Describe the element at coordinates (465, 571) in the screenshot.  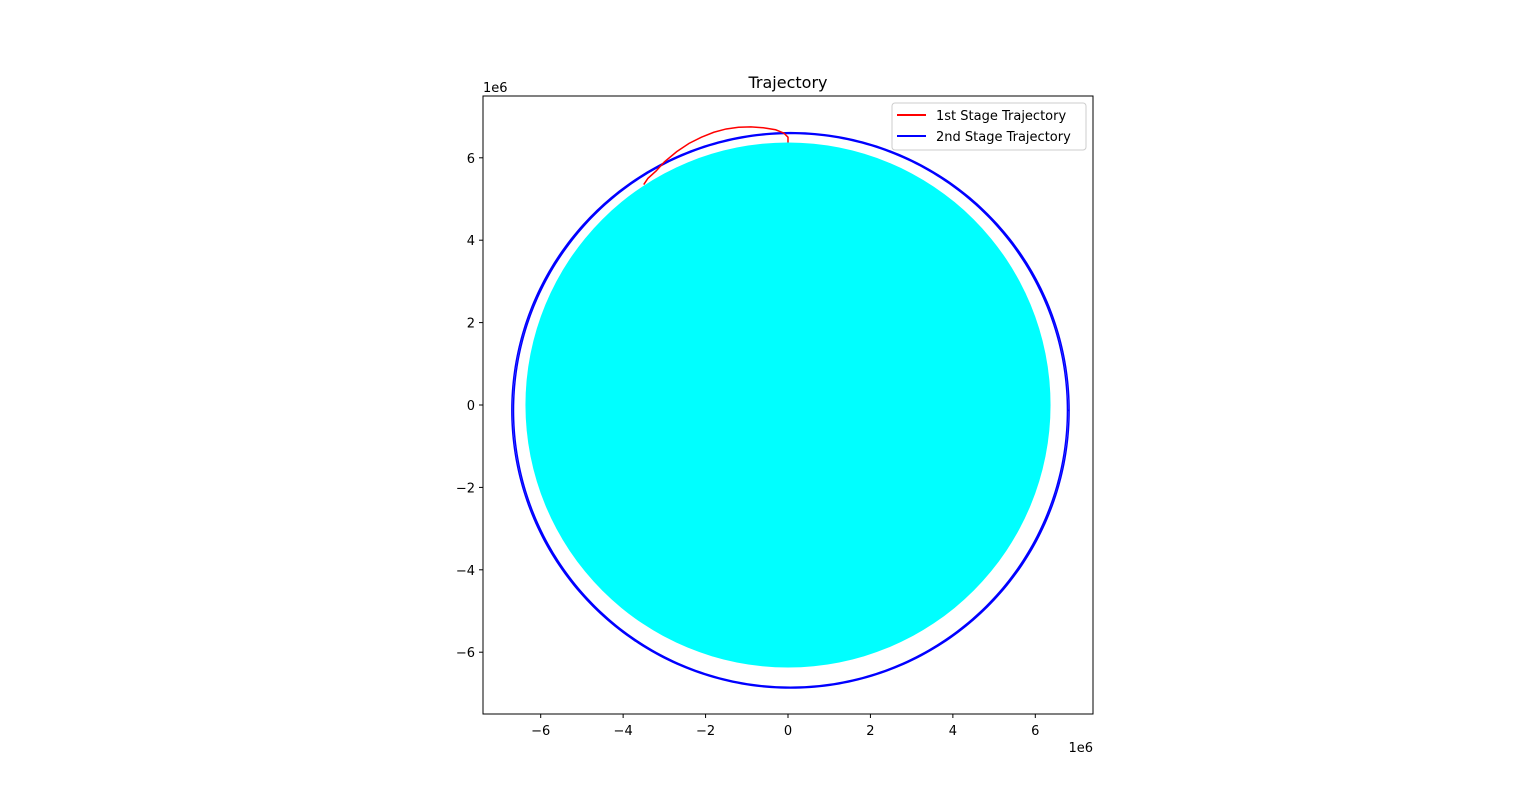
I see `y-tick-label: −4` at that location.